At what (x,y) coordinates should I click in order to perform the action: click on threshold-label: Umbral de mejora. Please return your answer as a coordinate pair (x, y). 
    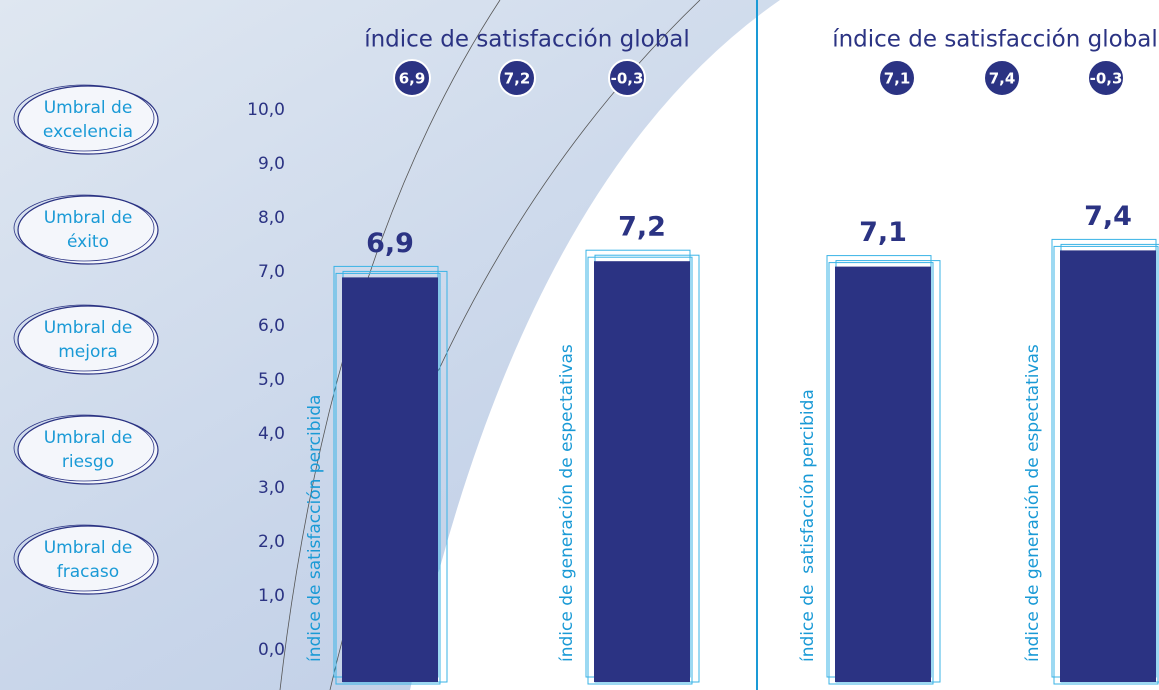
    Looking at the image, I should click on (88, 340).